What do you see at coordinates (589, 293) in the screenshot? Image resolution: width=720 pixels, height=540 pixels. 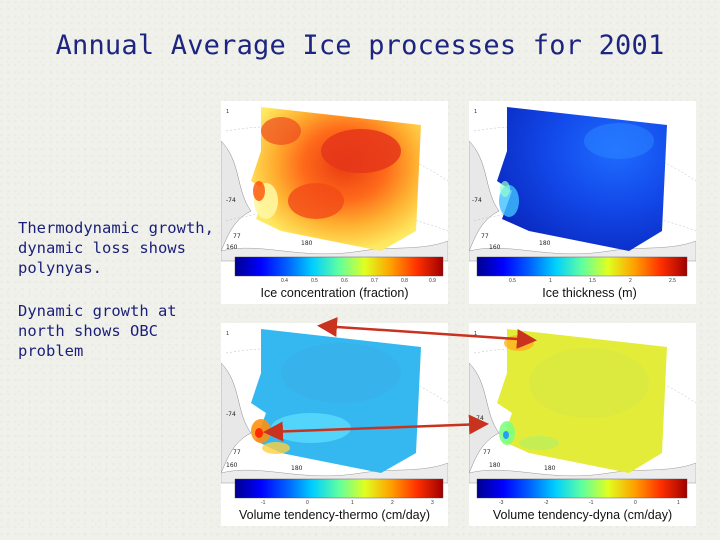 I see `colorbar-label: Ice thickness (m)` at bounding box center [589, 293].